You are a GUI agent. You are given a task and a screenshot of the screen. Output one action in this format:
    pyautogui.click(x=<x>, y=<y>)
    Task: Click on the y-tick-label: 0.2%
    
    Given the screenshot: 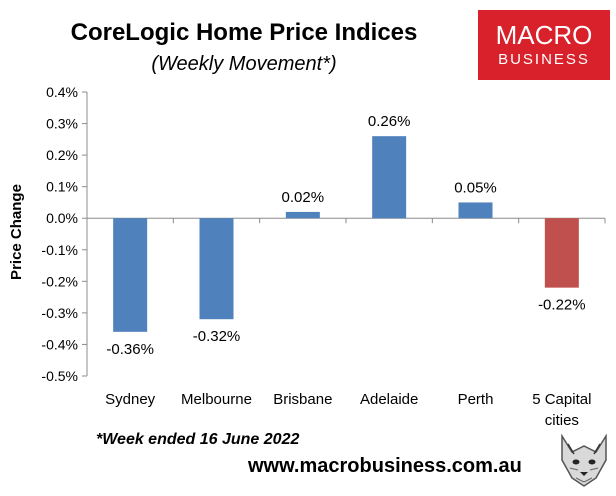 What is the action you would take?
    pyautogui.click(x=62, y=155)
    